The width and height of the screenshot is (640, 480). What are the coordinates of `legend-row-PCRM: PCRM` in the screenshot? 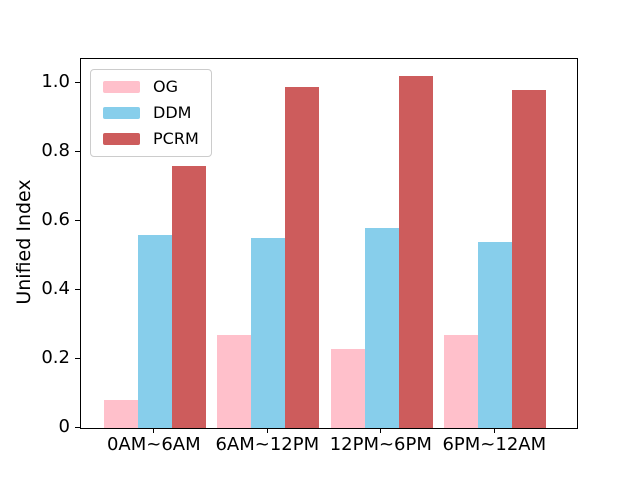 It's located at (151, 139).